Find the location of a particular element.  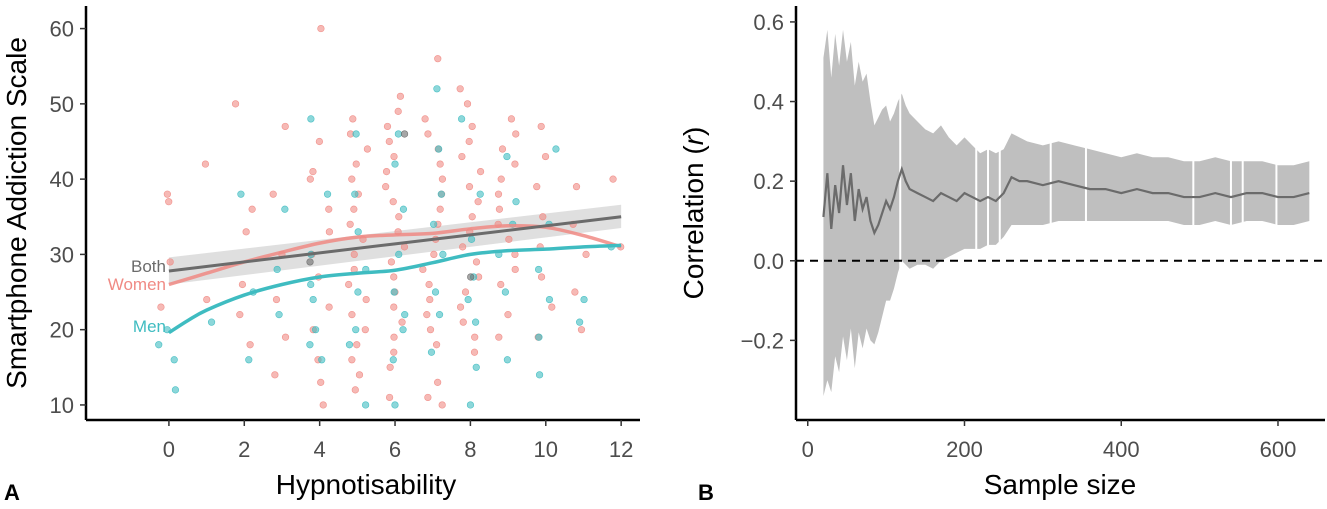

x-tick-label: 10 is located at coordinates (546, 449).